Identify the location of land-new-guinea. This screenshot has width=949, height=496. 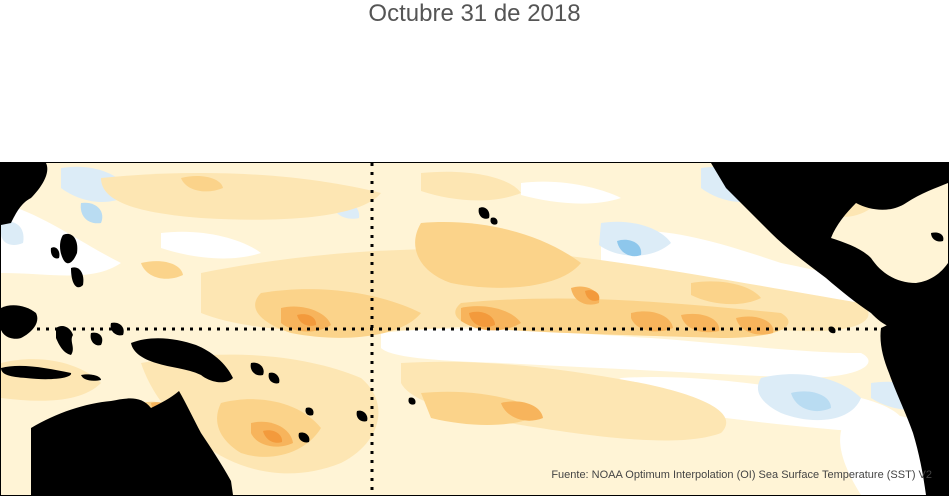
(182, 360).